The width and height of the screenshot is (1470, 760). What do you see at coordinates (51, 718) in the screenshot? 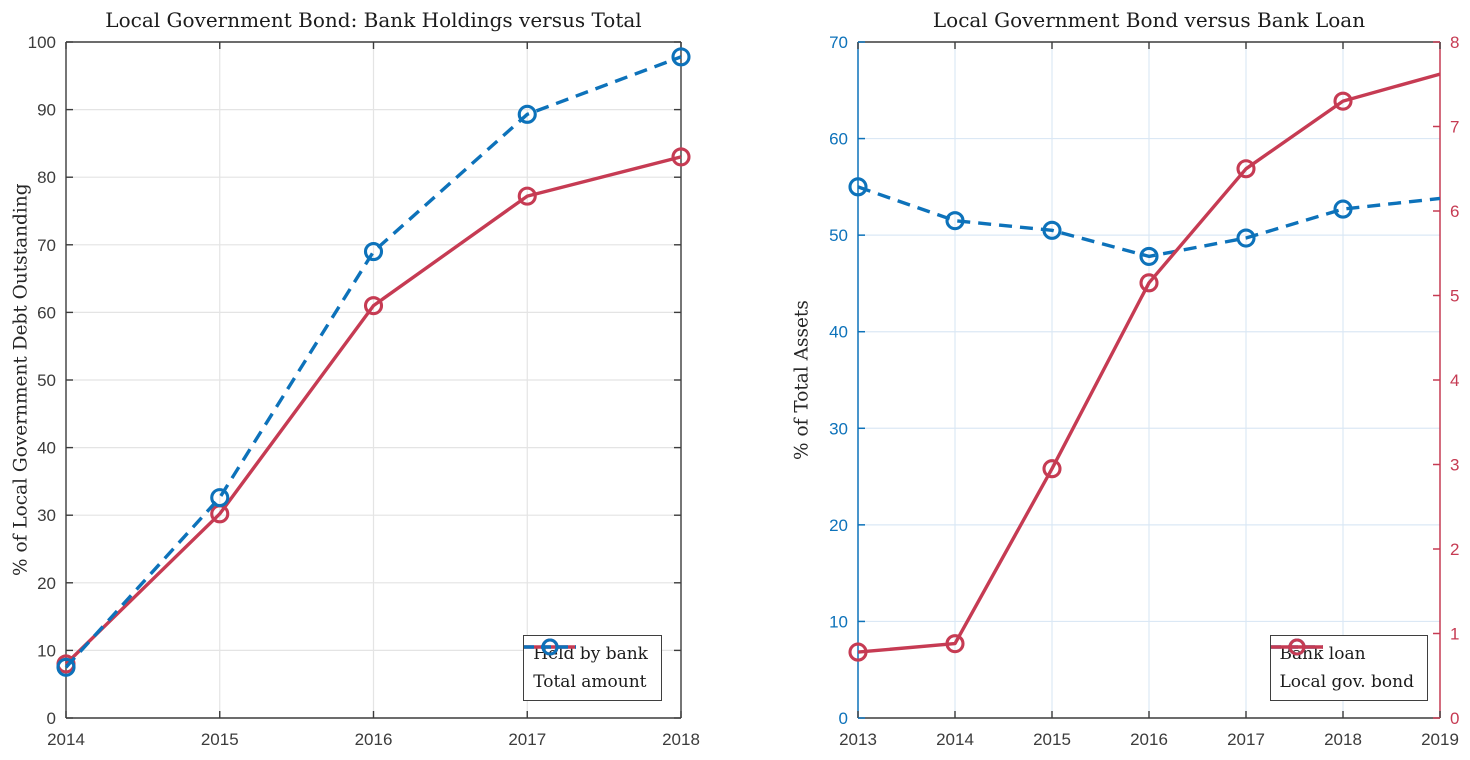
I see `y-tick-label: 0` at bounding box center [51, 718].